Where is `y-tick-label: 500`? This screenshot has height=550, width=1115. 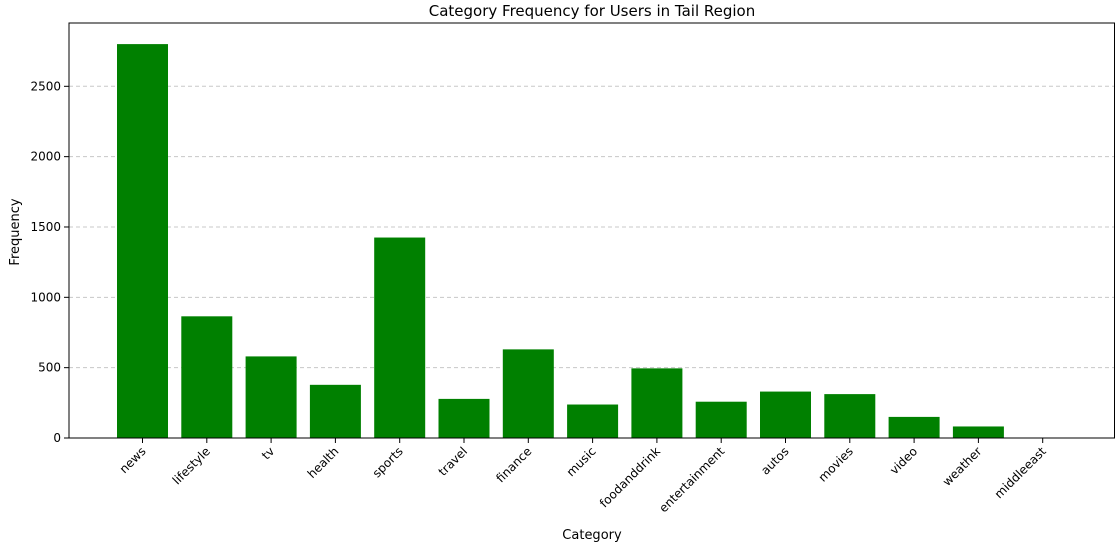 y-tick-label: 500 is located at coordinates (49, 368).